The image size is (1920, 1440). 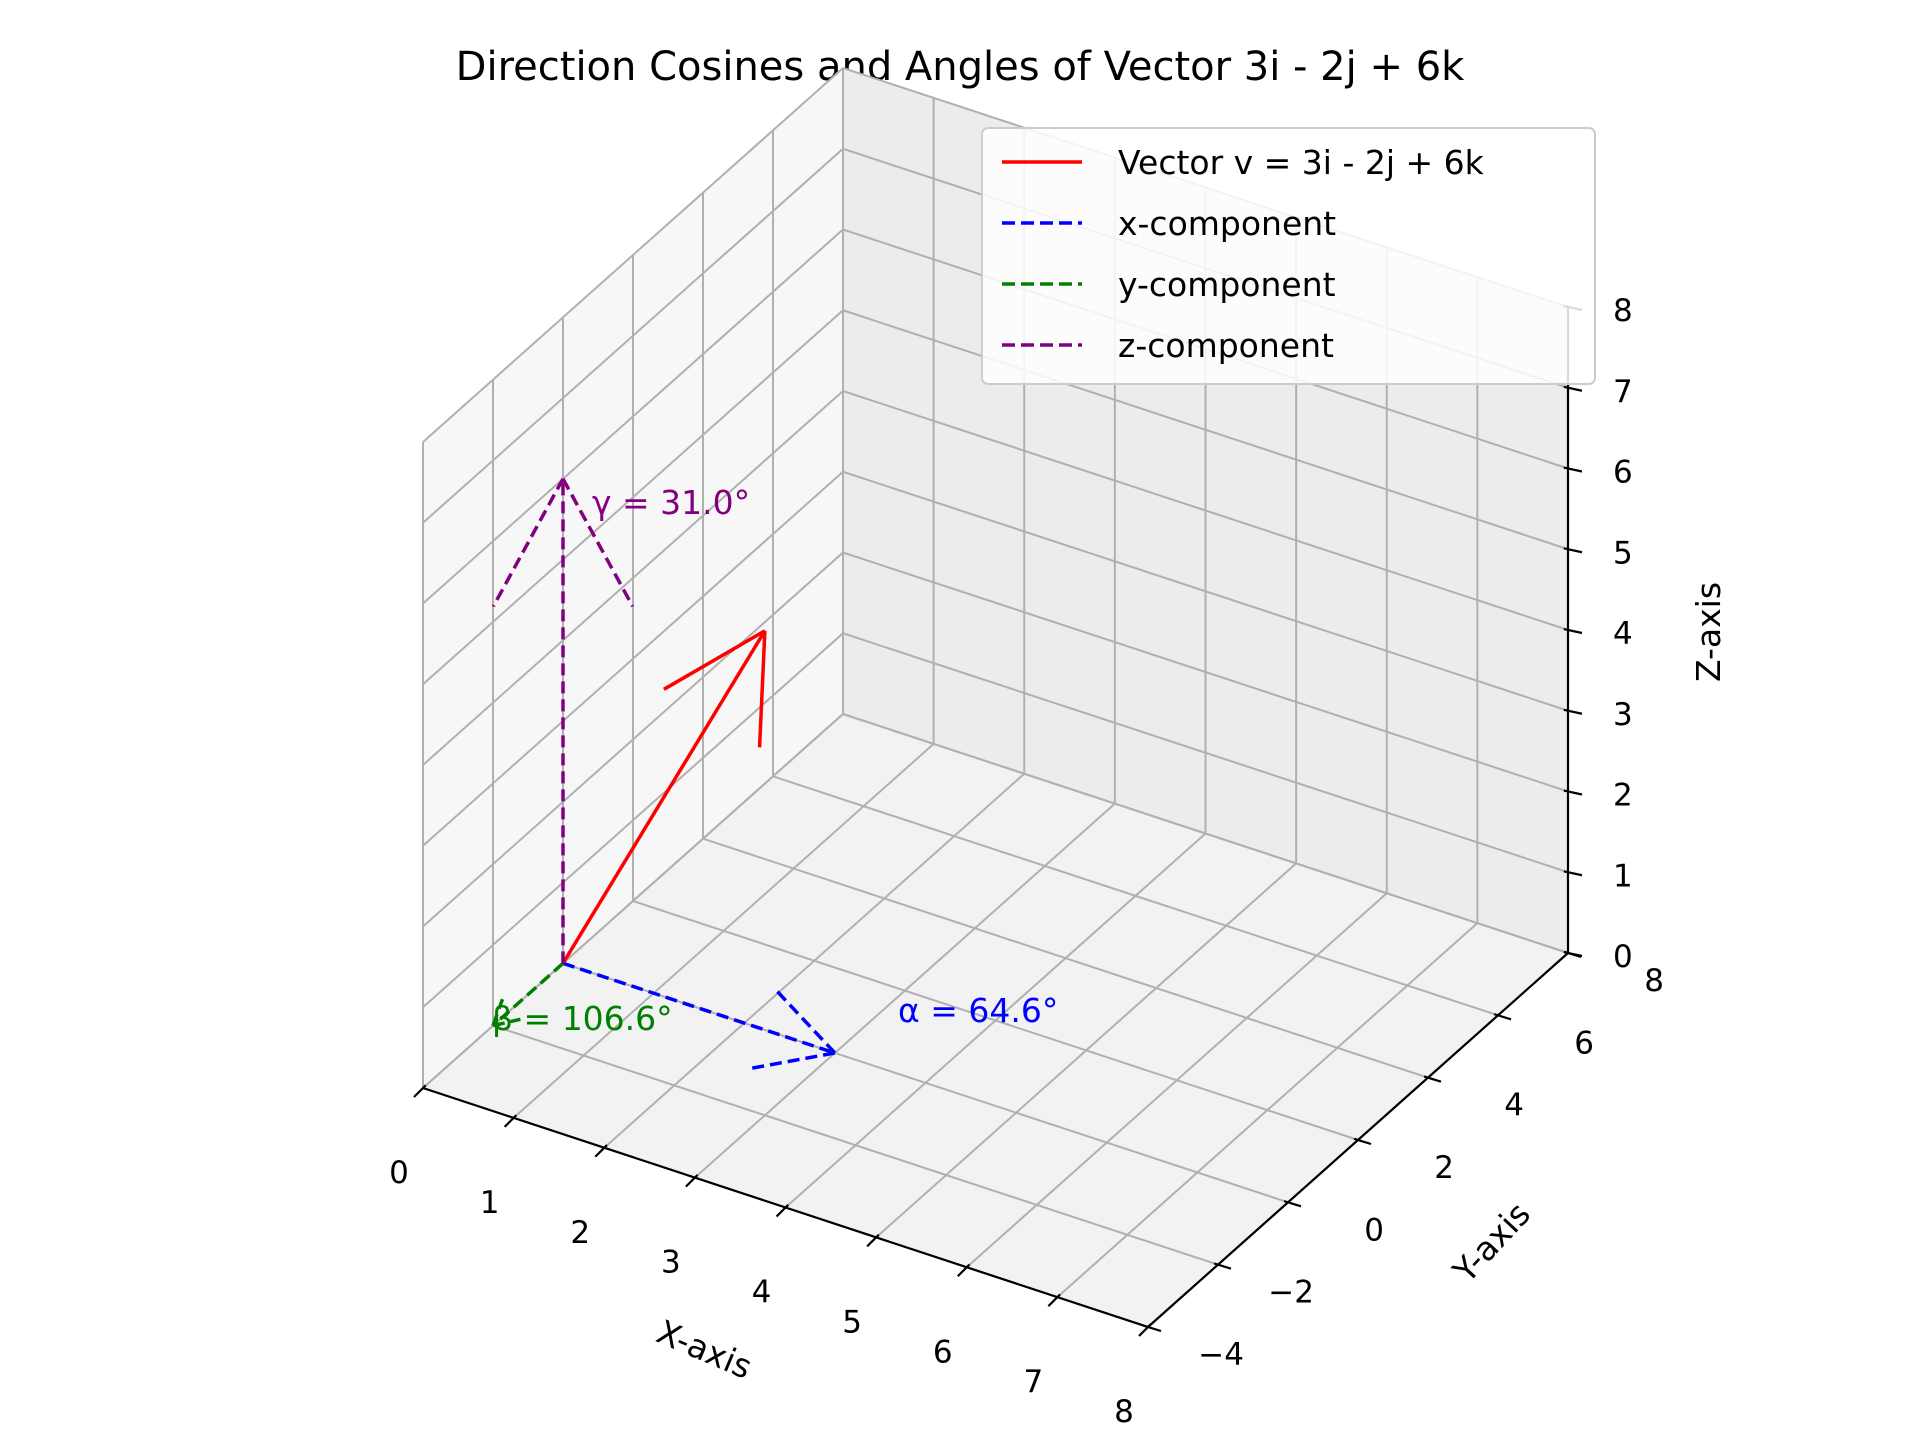 I want to click on z-tick-label: 0, so click(x=1623, y=957).